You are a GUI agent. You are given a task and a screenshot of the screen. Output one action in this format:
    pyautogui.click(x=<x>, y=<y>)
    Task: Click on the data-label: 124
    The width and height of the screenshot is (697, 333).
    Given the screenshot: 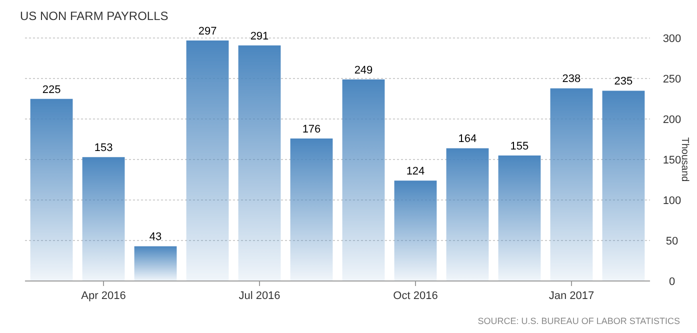 What is the action you would take?
    pyautogui.click(x=415, y=172)
    